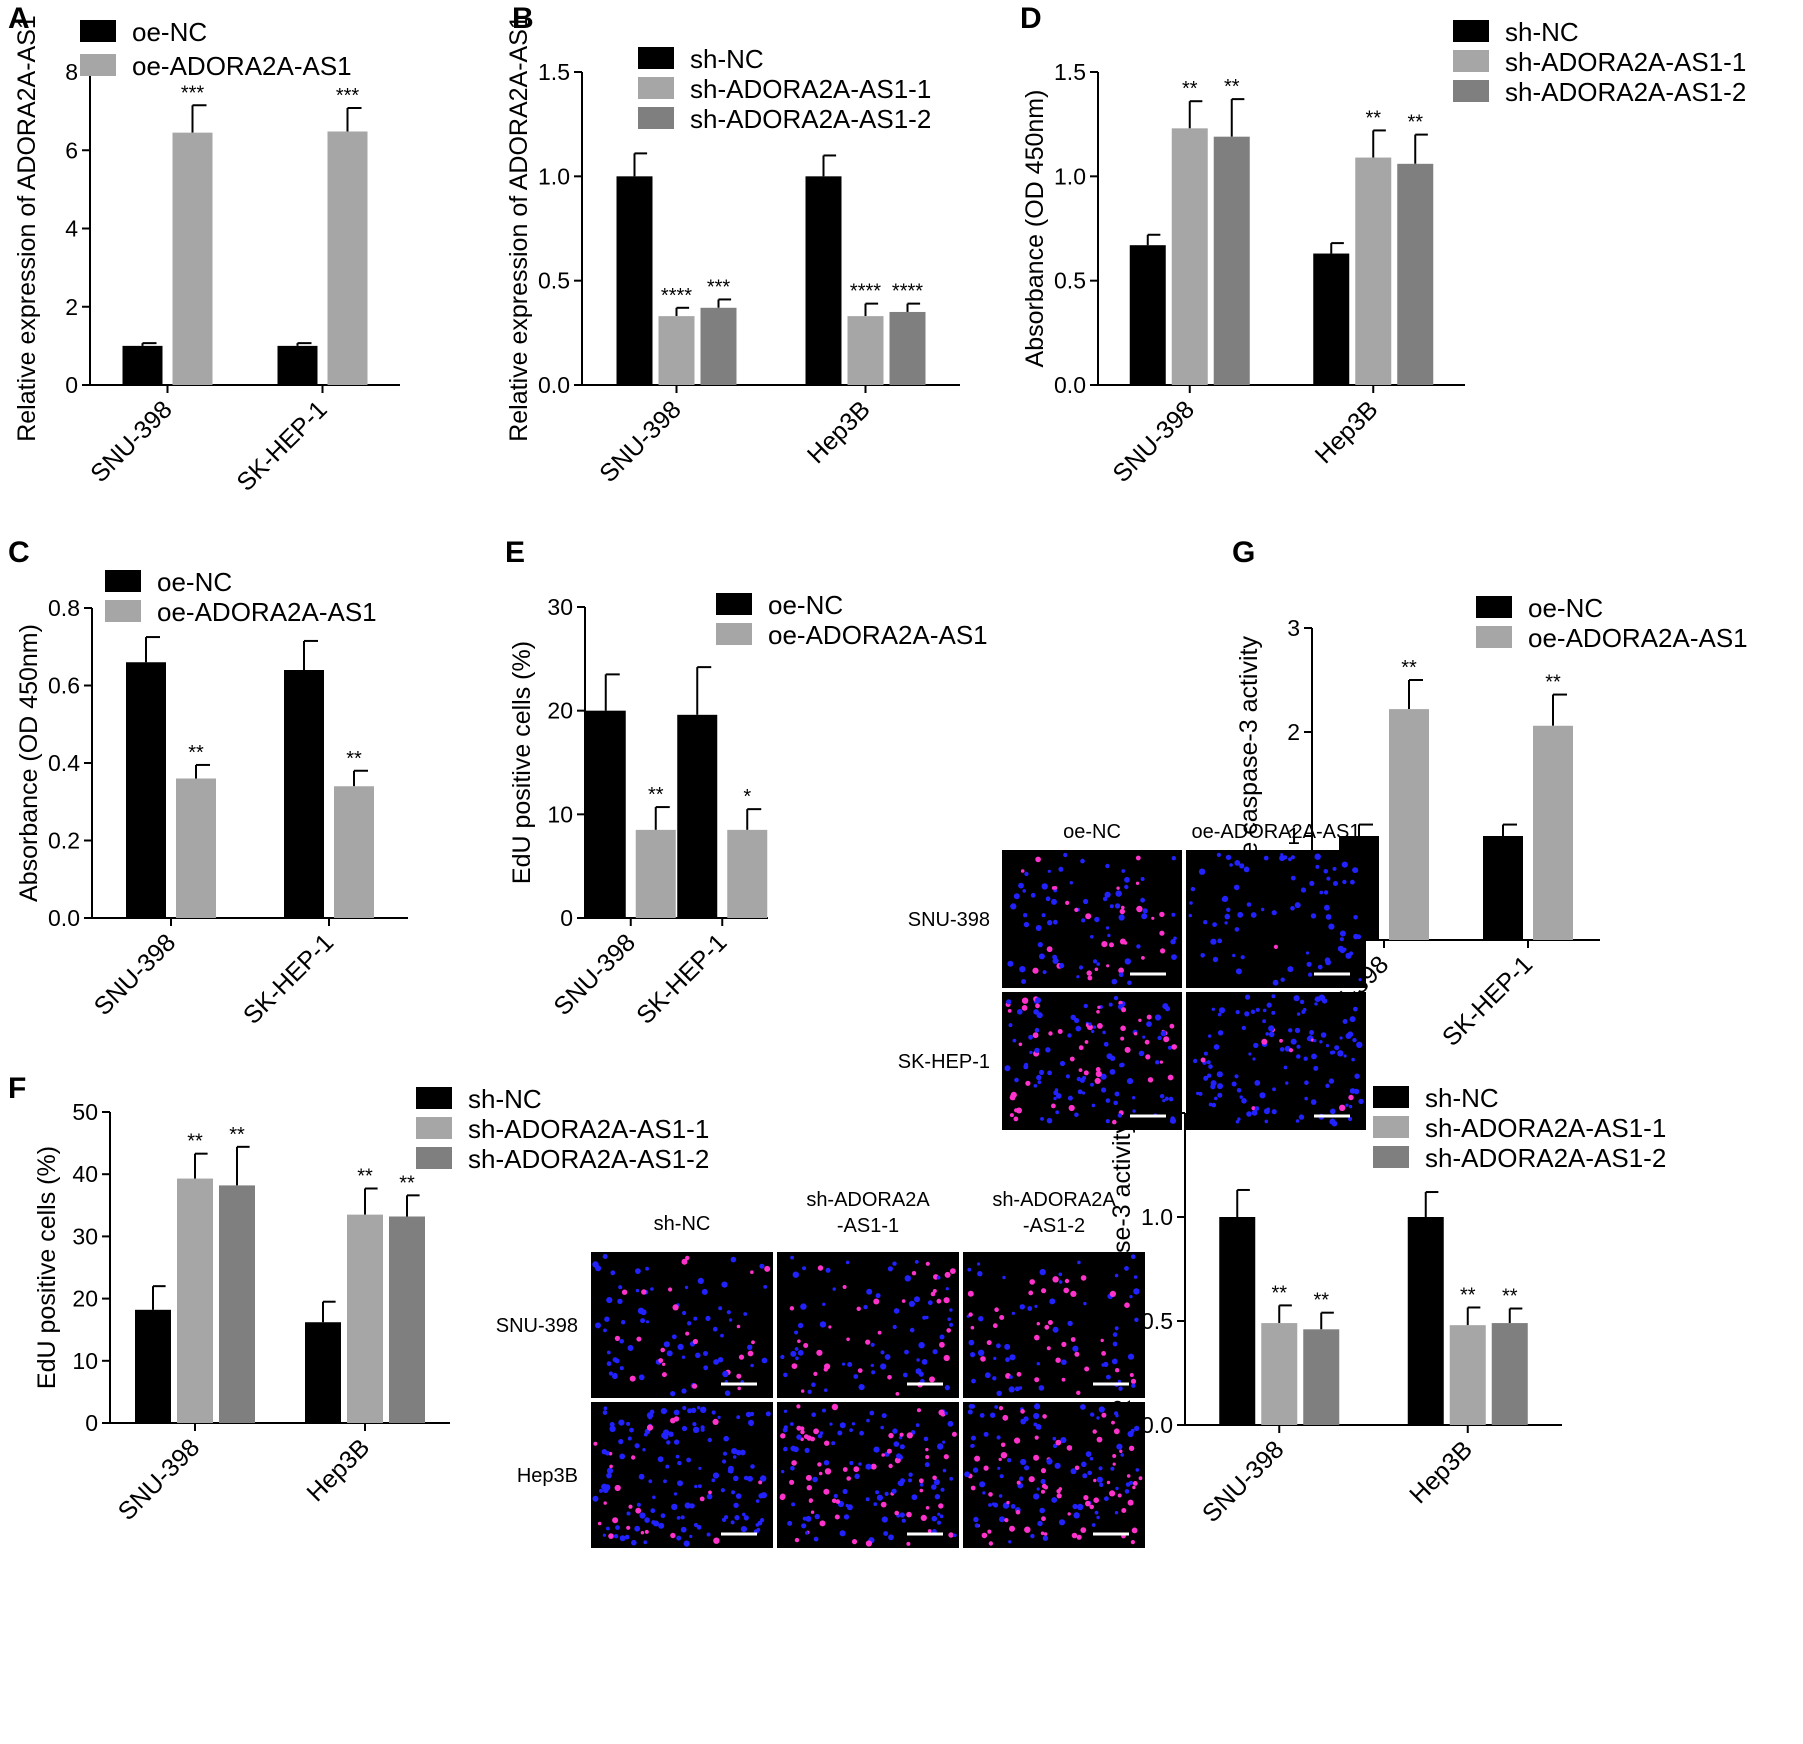 This screenshot has width=1803, height=1744. What do you see at coordinates (1293, 732) in the screenshot?
I see `y-tick-label: 2` at bounding box center [1293, 732].